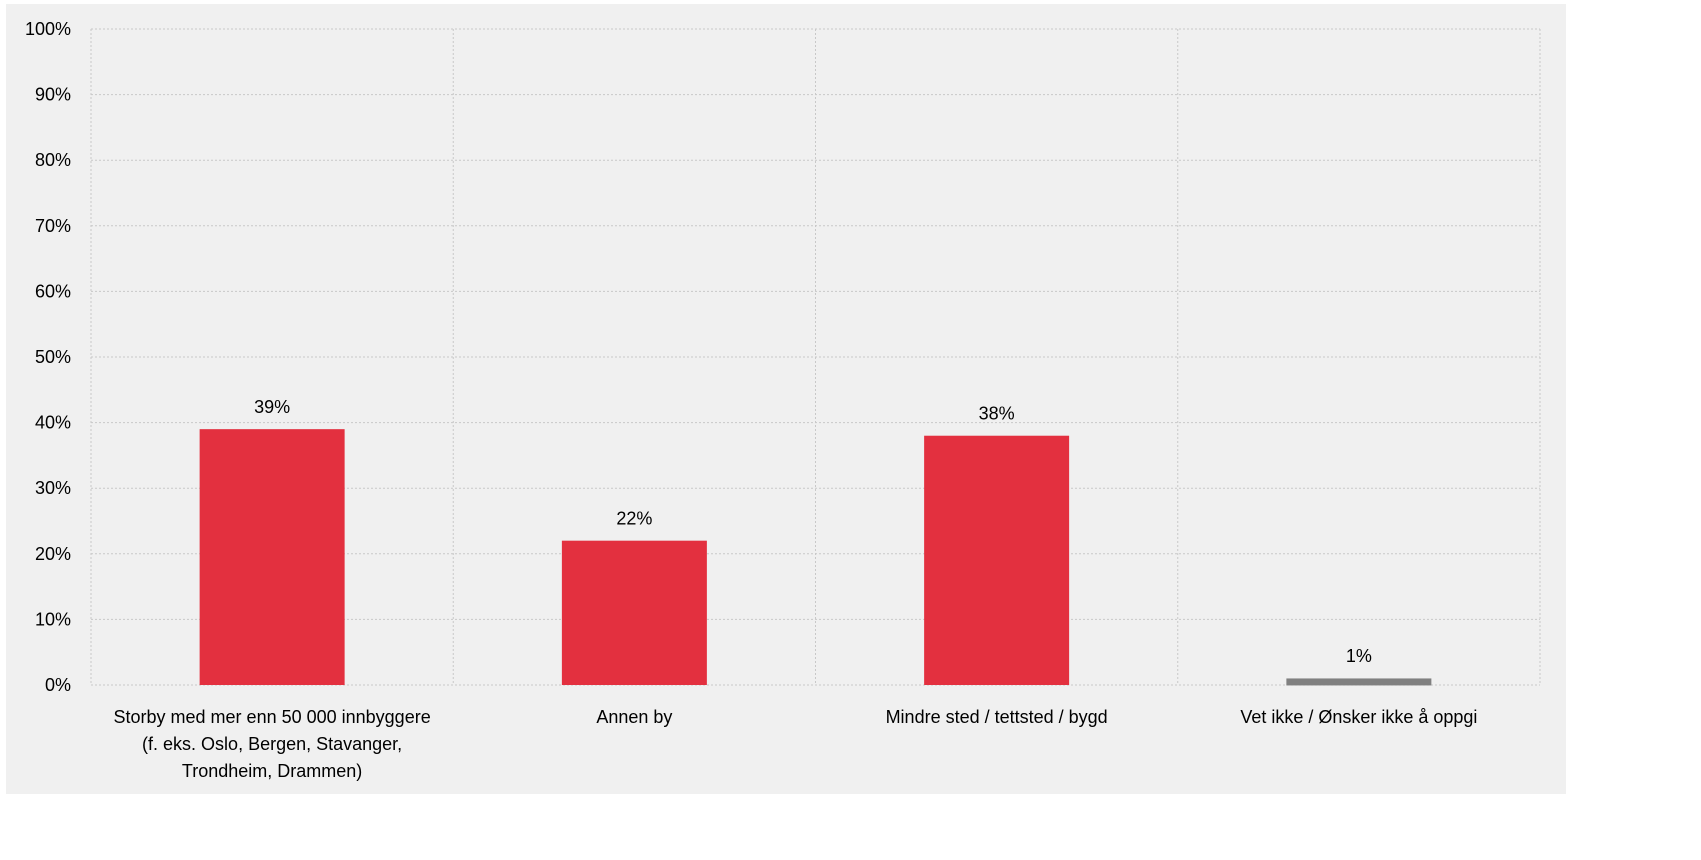 This screenshot has width=1701, height=860. What do you see at coordinates (997, 717) in the screenshot?
I see `category-label: Mindre sted / tettsted / bygd` at bounding box center [997, 717].